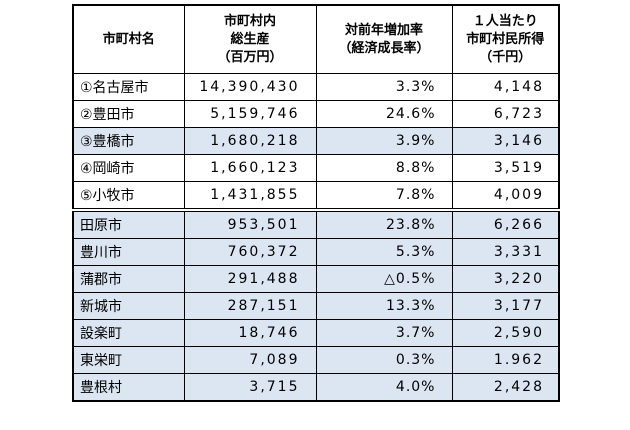  What do you see at coordinates (384, 387) in the screenshot?
I see `growth-rate-cell: 4.0%` at bounding box center [384, 387].